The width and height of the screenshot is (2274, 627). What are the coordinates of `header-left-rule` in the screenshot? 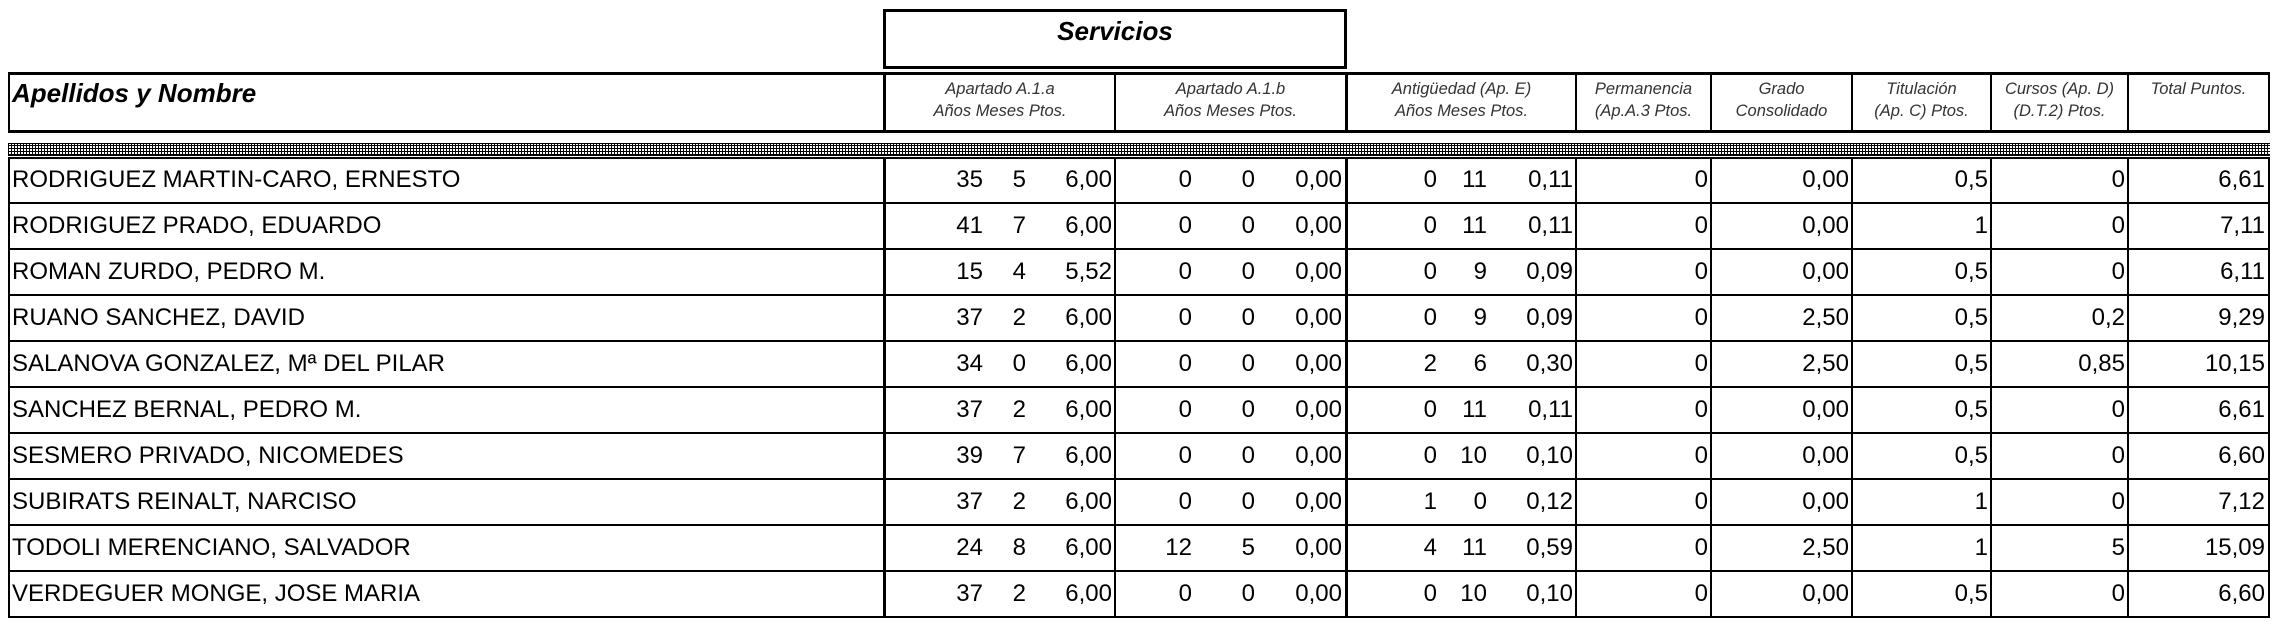 It's located at (9, 102).